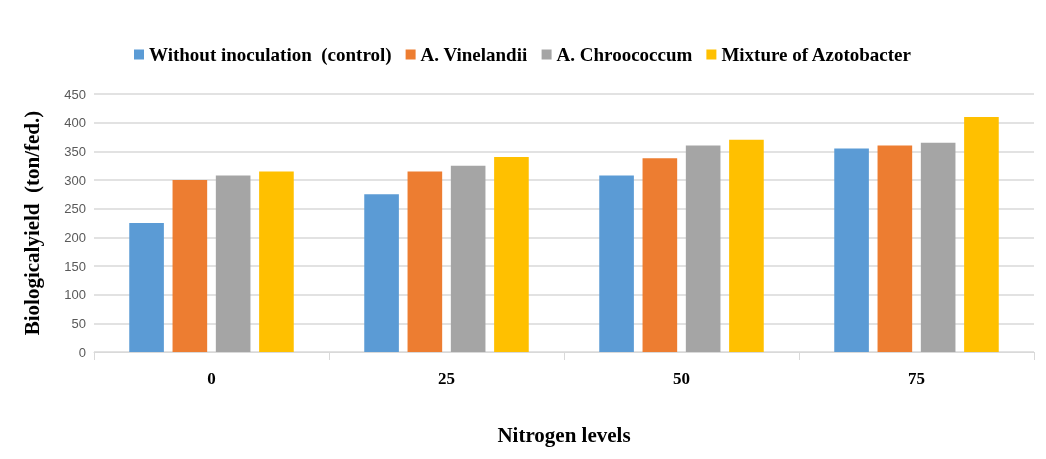 The height and width of the screenshot is (459, 1046). I want to click on x-tick-label: 75, so click(916, 378).